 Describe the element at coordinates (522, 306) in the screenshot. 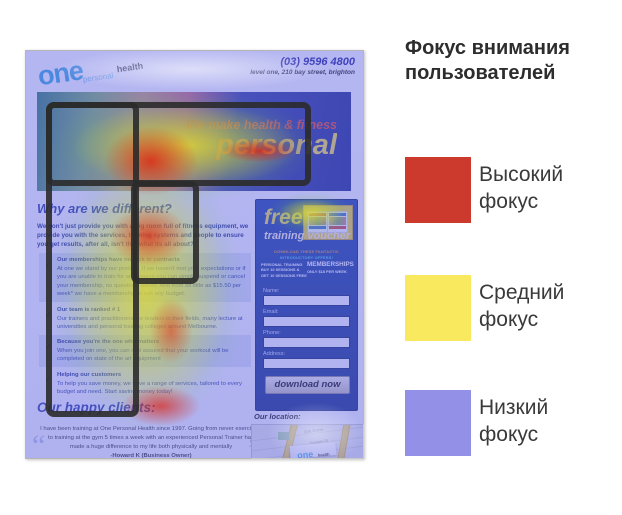

I see `medium-focus-label: Средний фокус` at that location.